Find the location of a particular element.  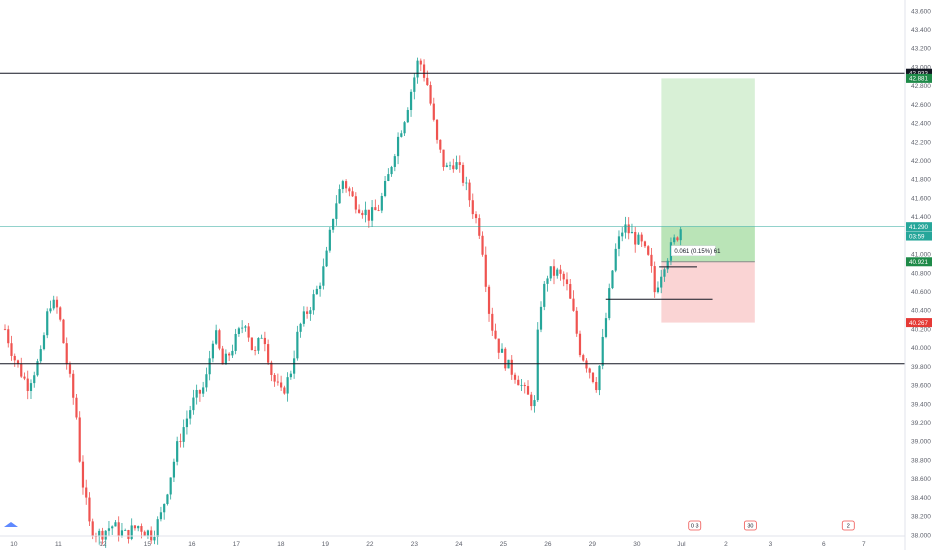

time-tick-label: 19 is located at coordinates (326, 544).